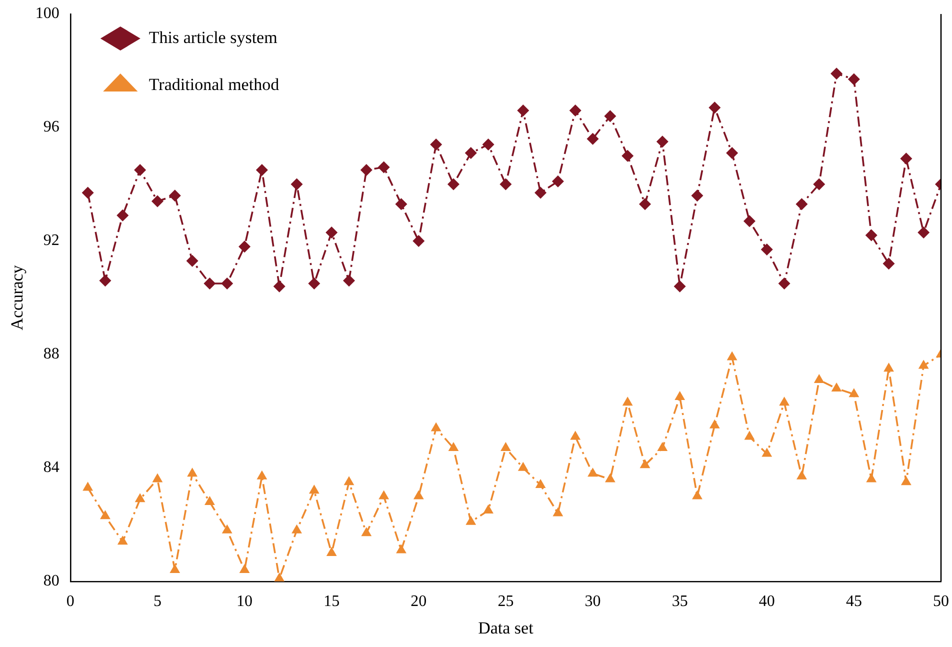 Image resolution: width=952 pixels, height=647 pixels. Describe the element at coordinates (854, 601) in the screenshot. I see `x-tick-label: 45` at that location.